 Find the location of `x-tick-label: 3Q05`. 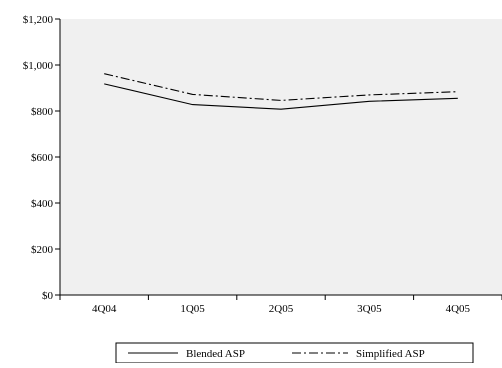

x-tick-label: 3Q05 is located at coordinates (369, 309).